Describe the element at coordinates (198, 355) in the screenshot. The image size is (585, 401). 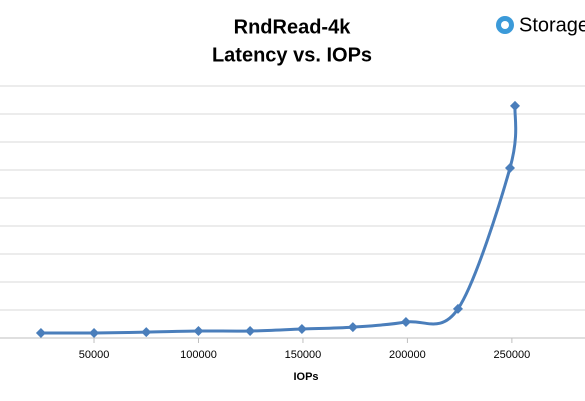
I see `x-tick-label: 100000` at that location.